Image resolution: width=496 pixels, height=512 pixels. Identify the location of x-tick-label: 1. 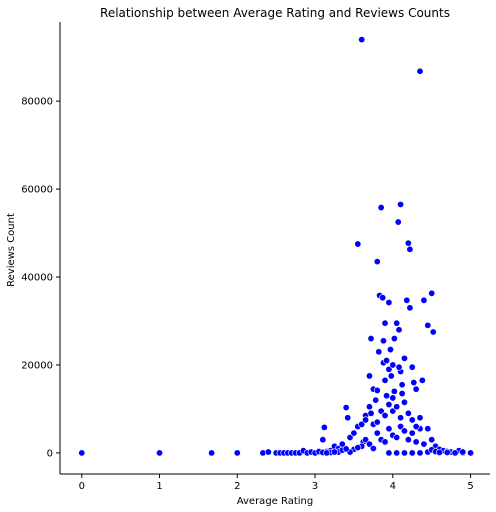
(159, 486).